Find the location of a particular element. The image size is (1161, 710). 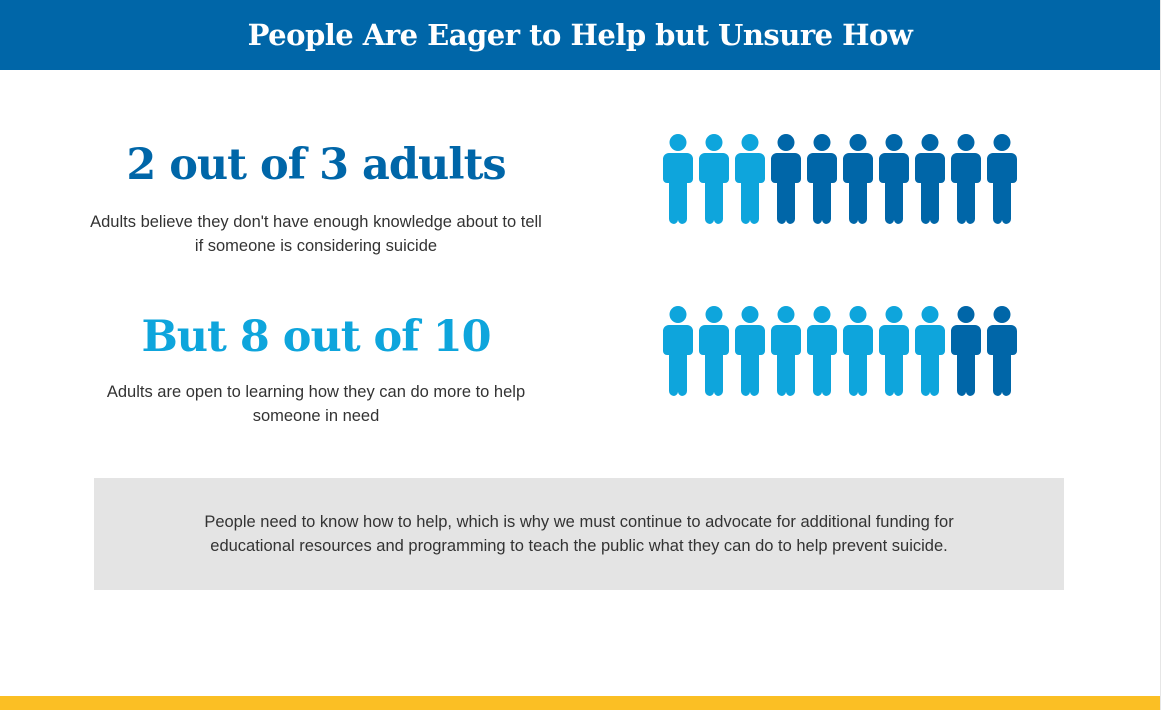

header-bar: People Are Eager to Help but Unsure How is located at coordinates (580, 35).